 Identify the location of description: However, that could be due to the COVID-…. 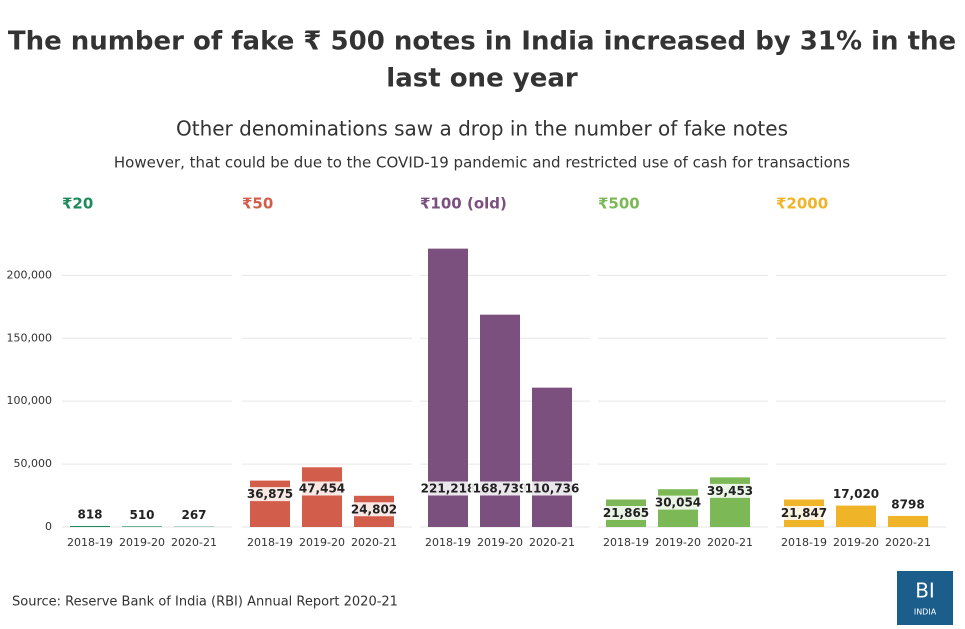
(482, 163).